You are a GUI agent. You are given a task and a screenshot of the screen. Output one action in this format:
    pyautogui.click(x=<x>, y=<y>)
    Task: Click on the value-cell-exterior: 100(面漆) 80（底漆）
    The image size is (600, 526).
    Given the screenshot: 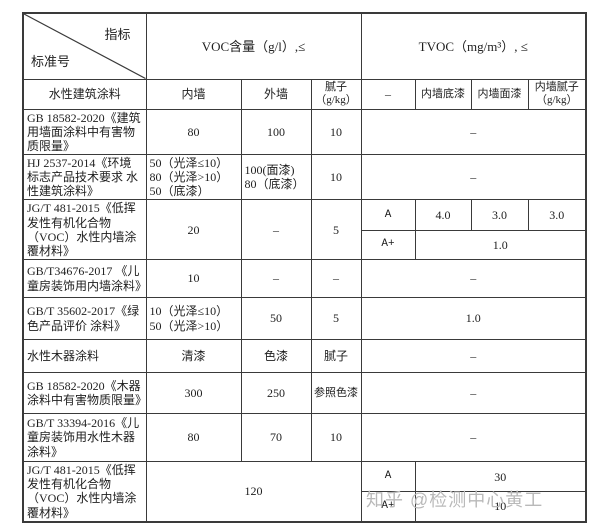 What is the action you would take?
    pyautogui.click(x=276, y=177)
    